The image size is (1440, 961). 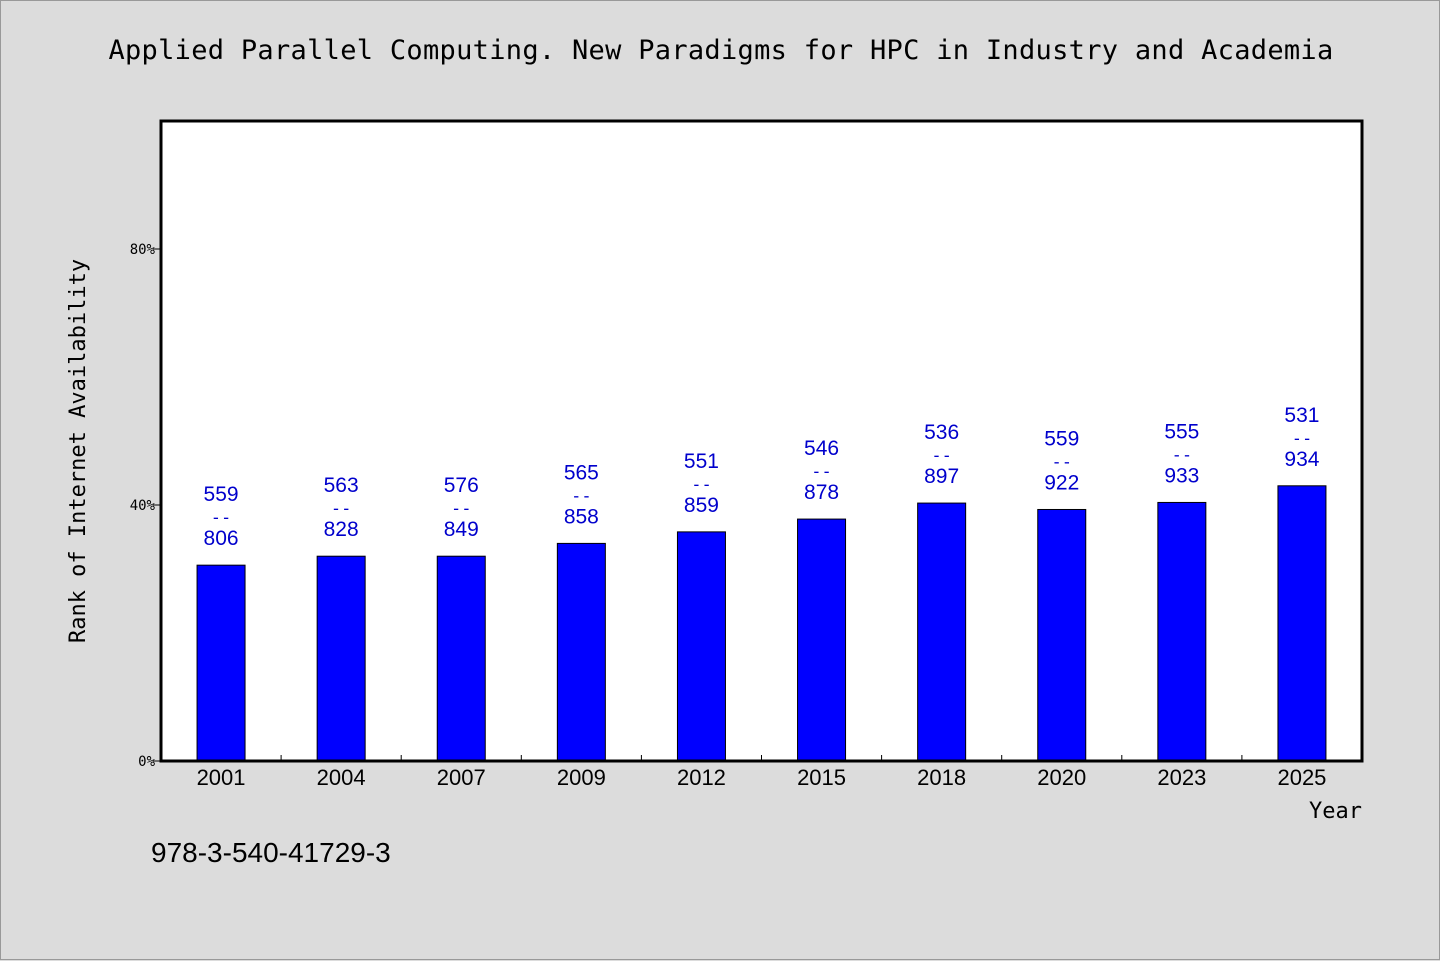 What do you see at coordinates (941, 777) in the screenshot?
I see `x-tick-label: 2018` at bounding box center [941, 777].